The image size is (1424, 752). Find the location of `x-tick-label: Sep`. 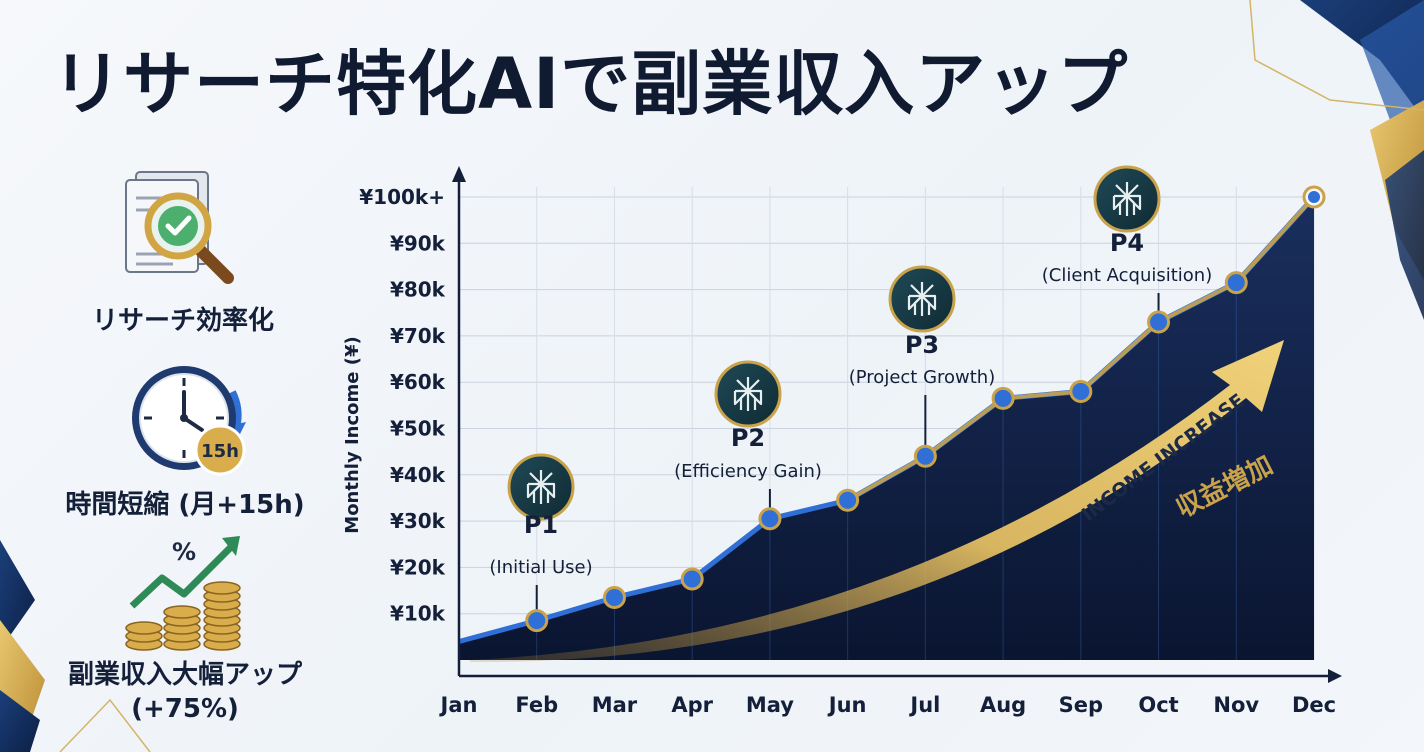

x-tick-label: Sep is located at coordinates (1081, 705).